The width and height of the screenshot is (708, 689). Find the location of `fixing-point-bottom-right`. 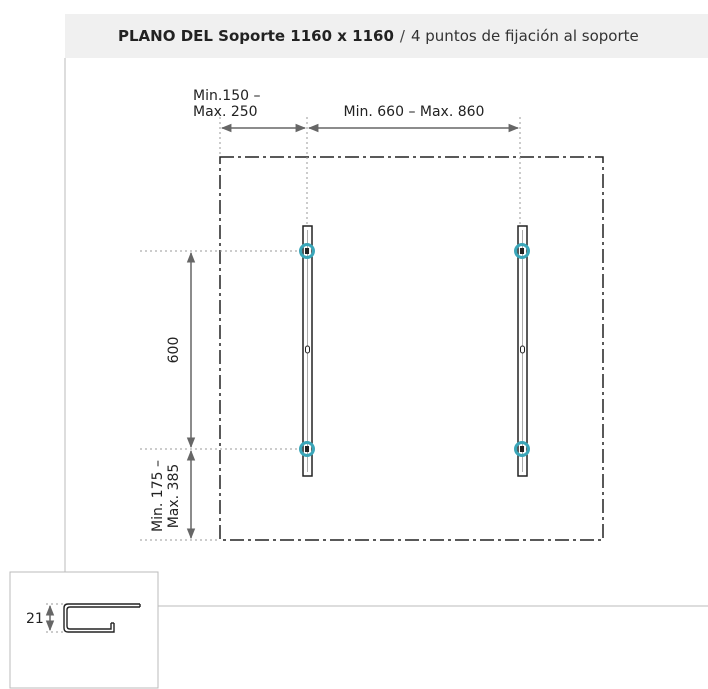

fixing-point-bottom-right is located at coordinates (522, 449).